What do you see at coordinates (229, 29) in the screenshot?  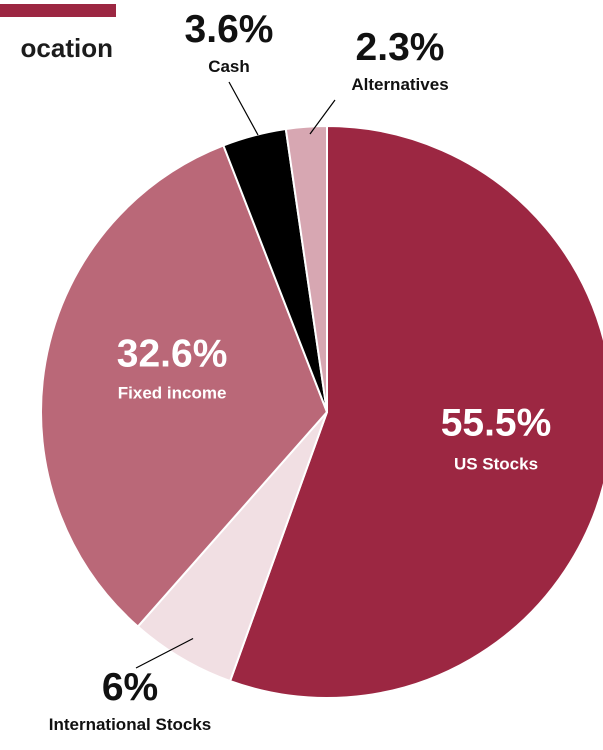 I see `data-label-pct-cash: 3.6%` at bounding box center [229, 29].